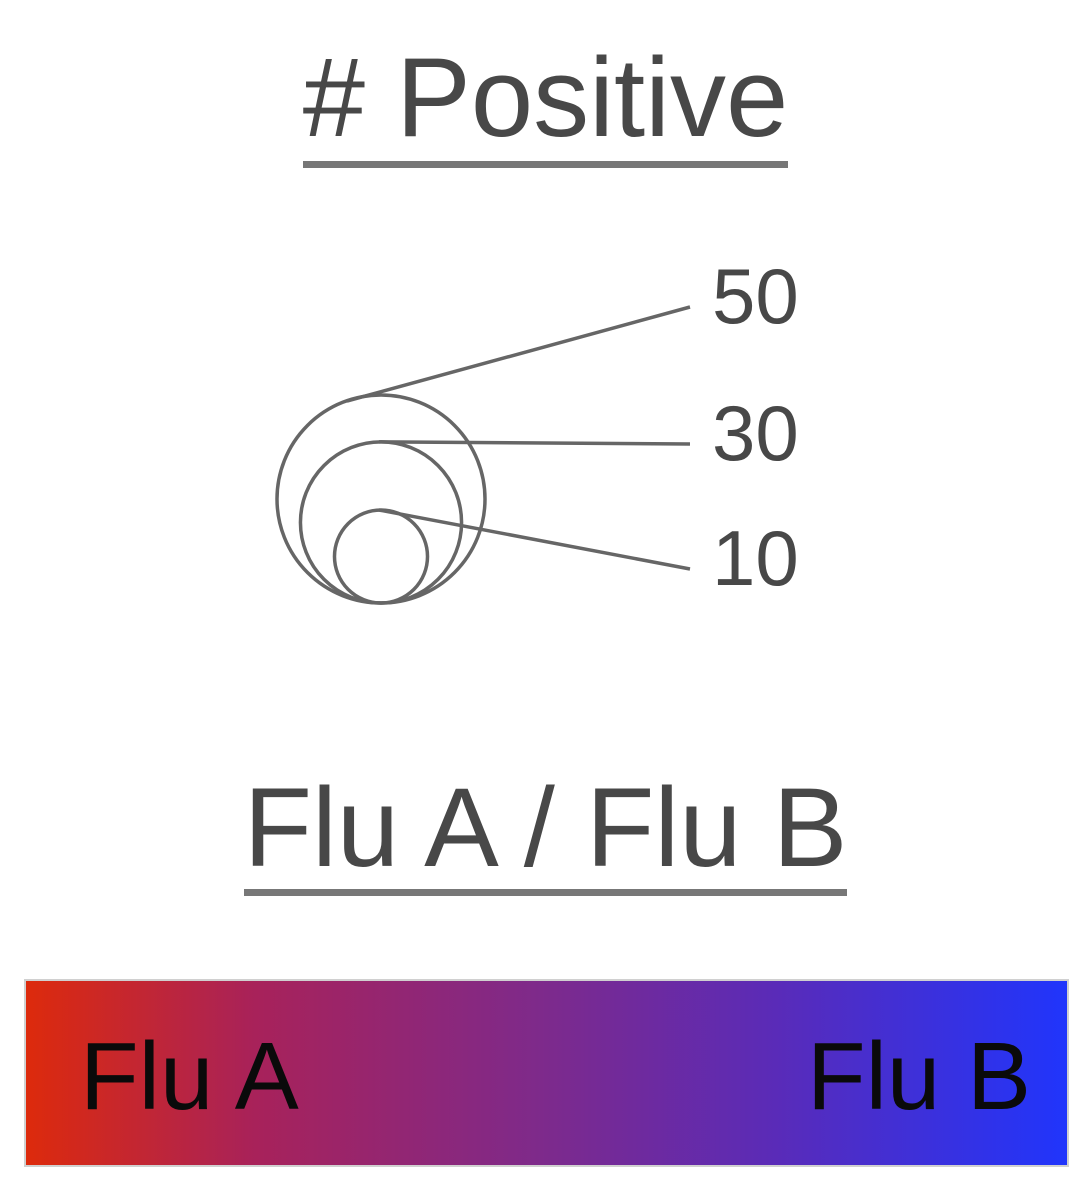  I want to click on size-legend-bubbles, so click(381, 499).